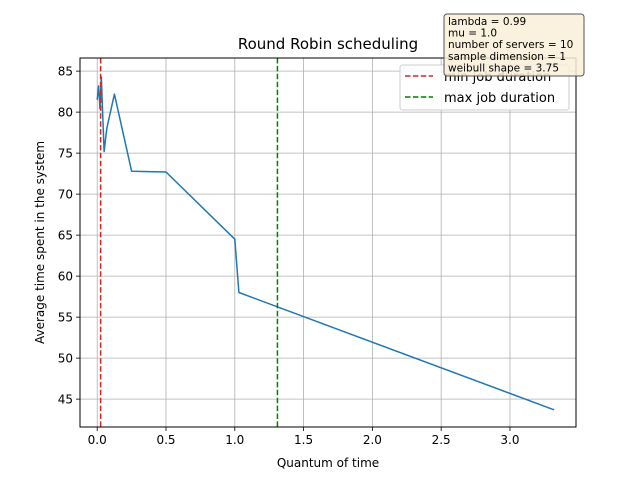 This screenshot has width=640, height=480. I want to click on info-box-frame, so click(514, 45).